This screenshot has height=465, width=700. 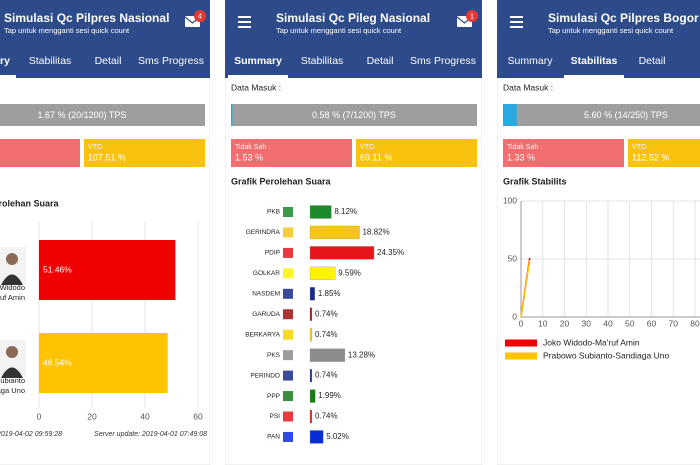 I want to click on y-tick-label: 50, so click(x=513, y=258).